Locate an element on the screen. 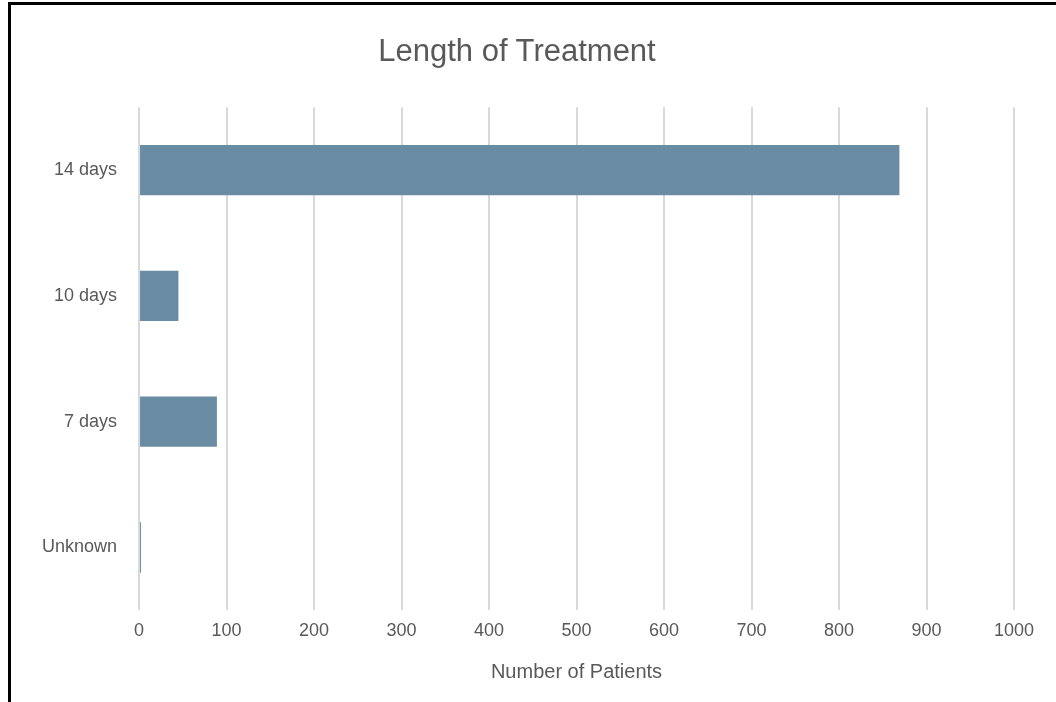  y-tick-label: 7 days is located at coordinates (90, 420).